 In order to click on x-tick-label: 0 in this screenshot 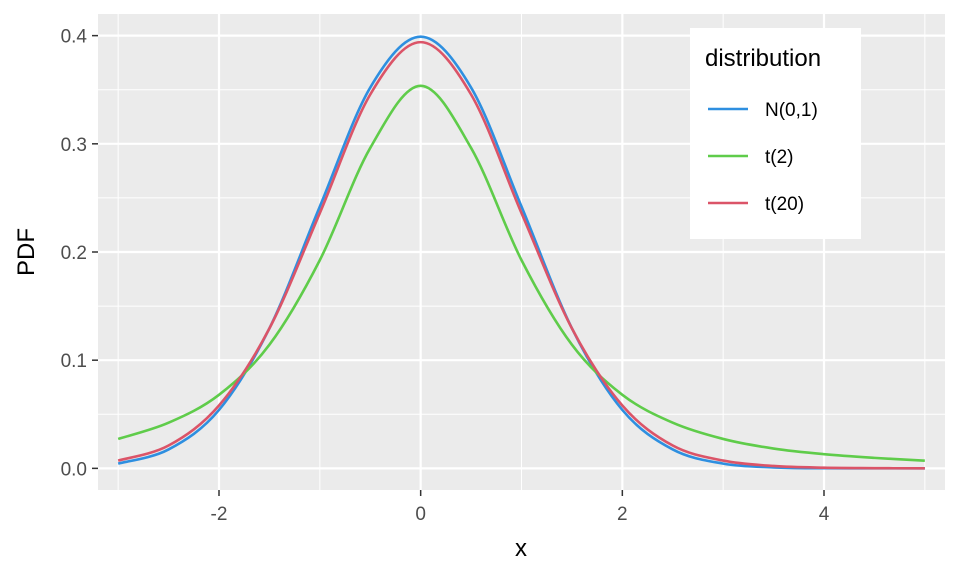, I will do `click(420, 514)`.